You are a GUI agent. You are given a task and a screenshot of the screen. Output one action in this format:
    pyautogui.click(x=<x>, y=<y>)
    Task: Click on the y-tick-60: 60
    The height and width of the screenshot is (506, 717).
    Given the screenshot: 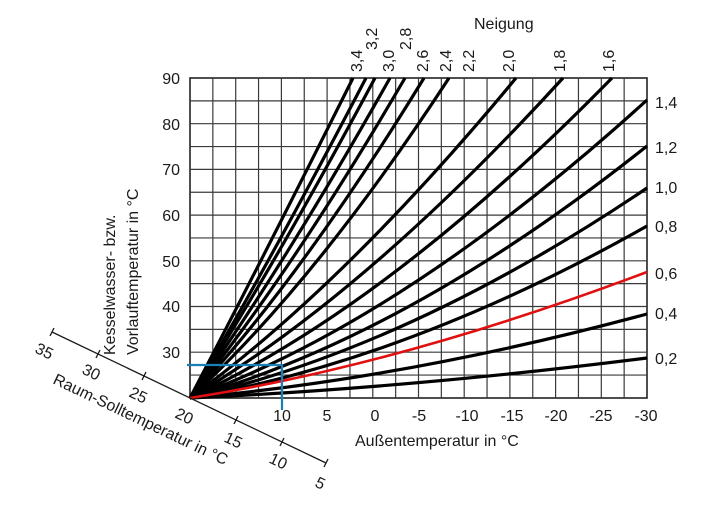 What is the action you would take?
    pyautogui.click(x=171, y=216)
    